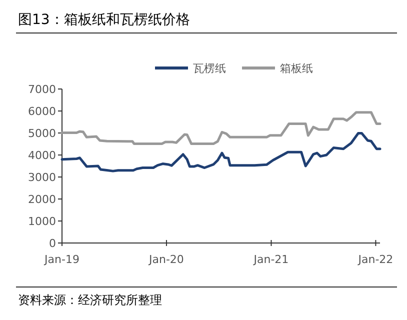 The image size is (407, 320). Describe the element at coordinates (166, 259) in the screenshot. I see `x-tick-label: Jan-20` at that location.